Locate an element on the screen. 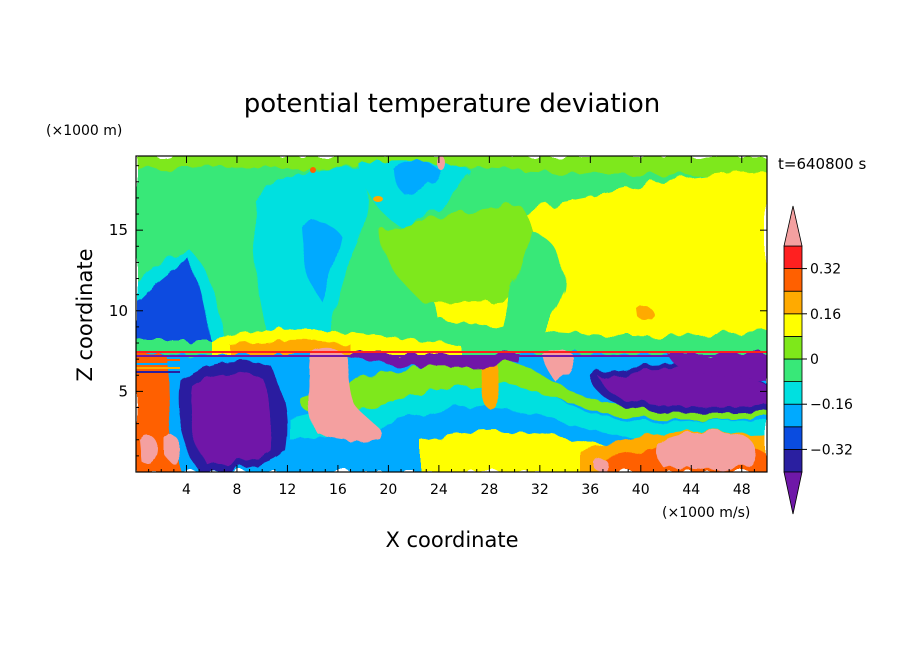 This screenshot has height=654, width=904. x-tick-label: 12 is located at coordinates (288, 490).